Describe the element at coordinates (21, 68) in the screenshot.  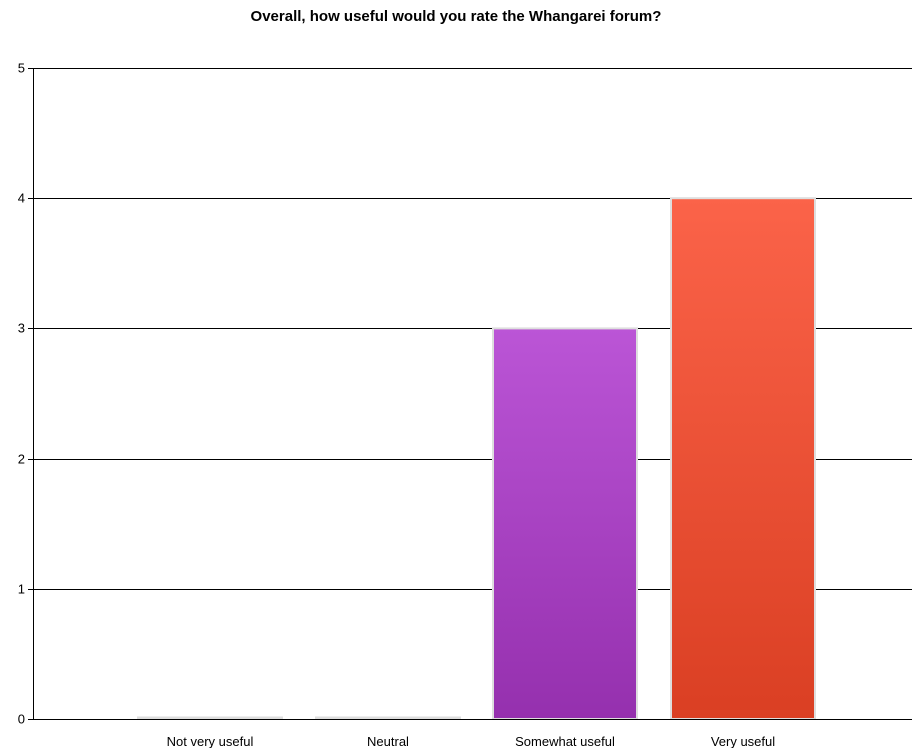
I see `y-tick-label: 5` at that location.